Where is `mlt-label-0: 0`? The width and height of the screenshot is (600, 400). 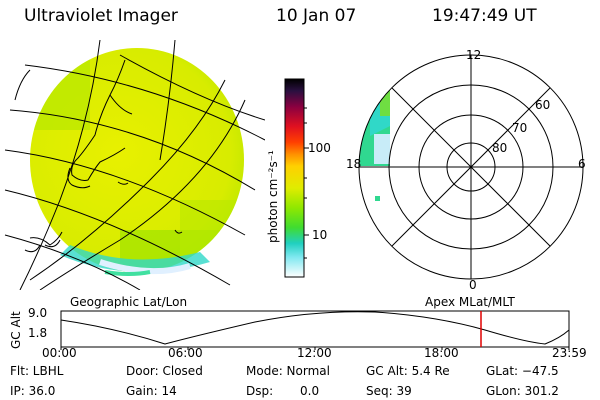 mlt-label-0: 0 is located at coordinates (473, 285).